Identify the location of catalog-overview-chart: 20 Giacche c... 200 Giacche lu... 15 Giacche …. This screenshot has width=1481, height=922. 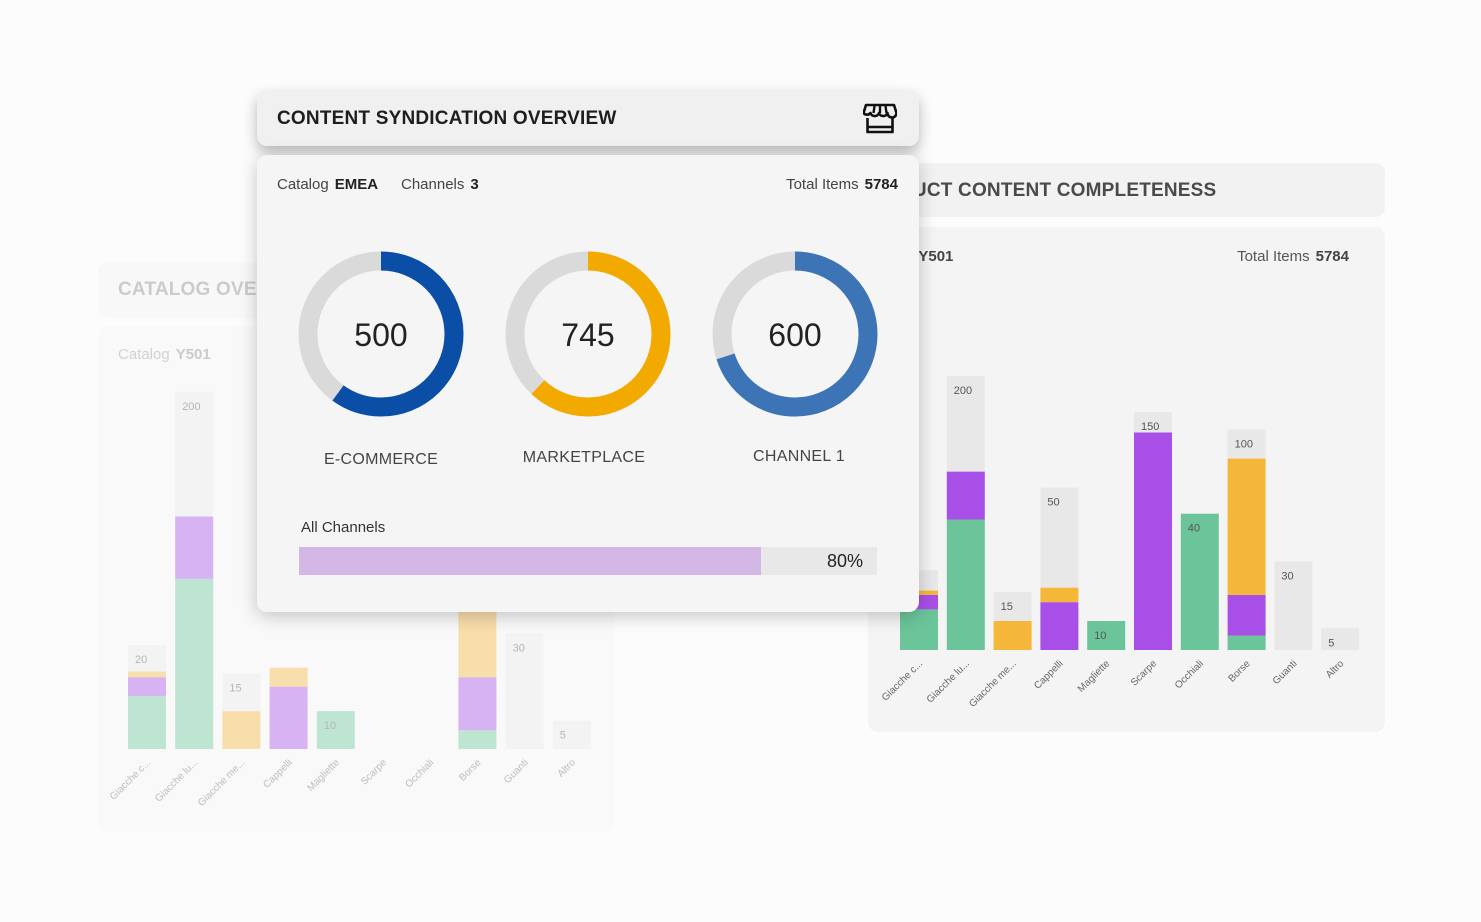
(349, 600).